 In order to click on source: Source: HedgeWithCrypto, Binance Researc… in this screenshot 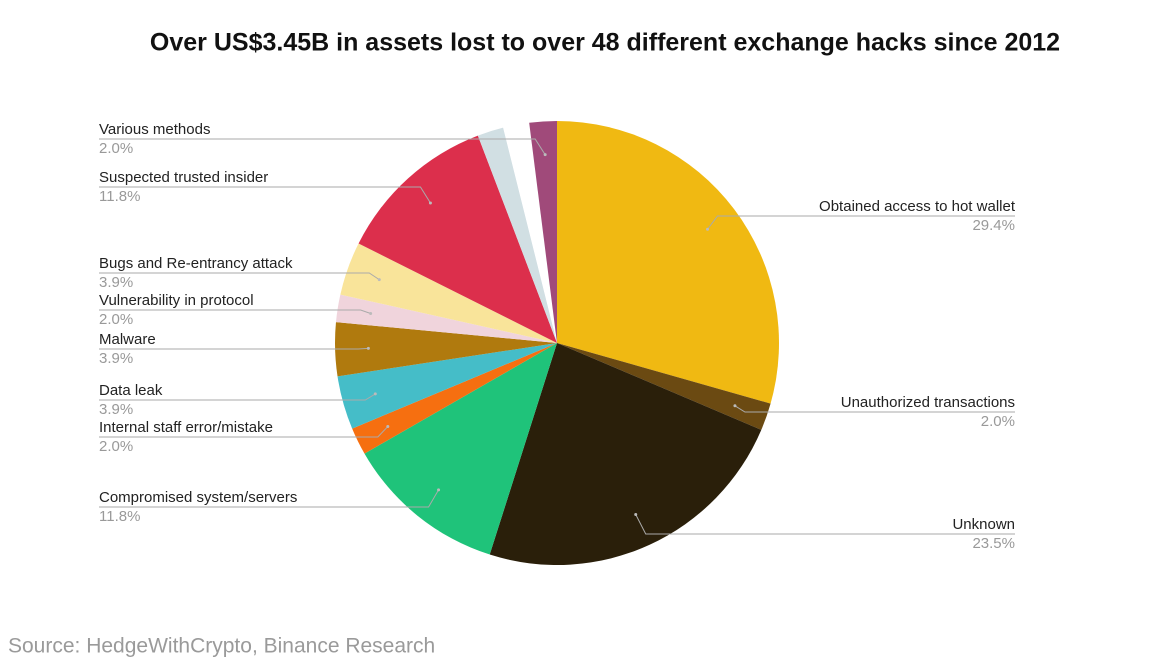, I will do `click(221, 646)`.